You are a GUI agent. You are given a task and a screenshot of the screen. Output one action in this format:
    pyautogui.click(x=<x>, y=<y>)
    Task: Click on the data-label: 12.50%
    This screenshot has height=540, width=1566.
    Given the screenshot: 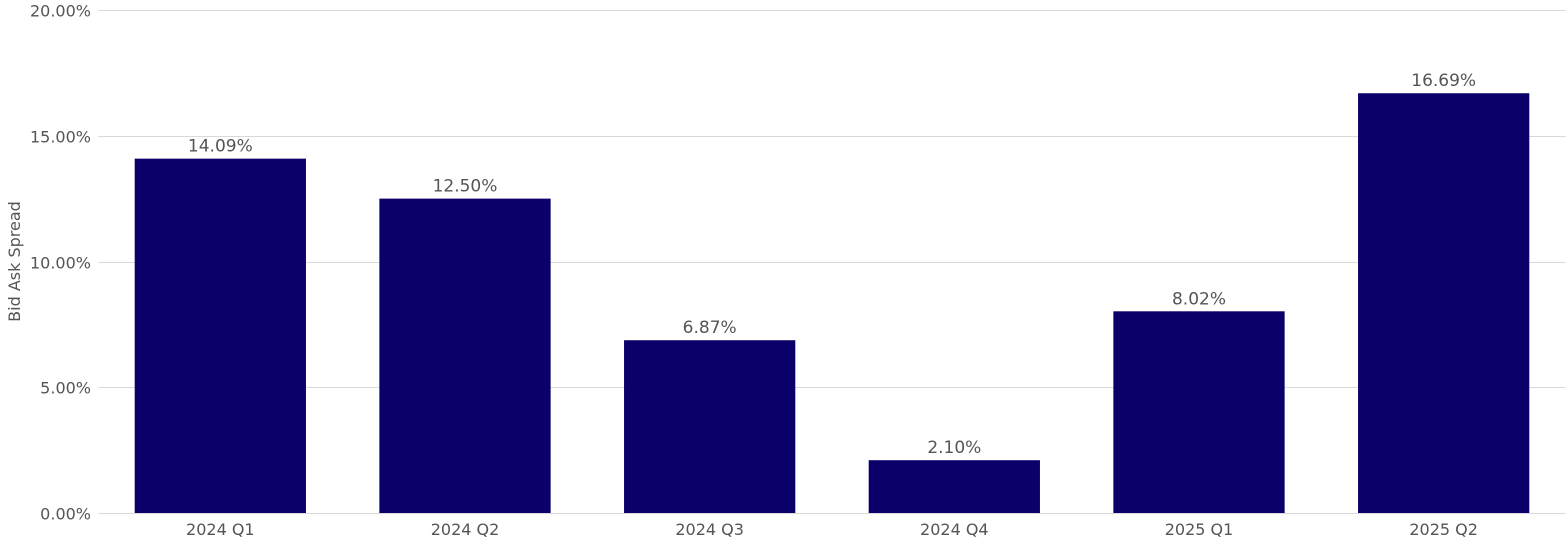 What is the action you would take?
    pyautogui.click(x=465, y=187)
    